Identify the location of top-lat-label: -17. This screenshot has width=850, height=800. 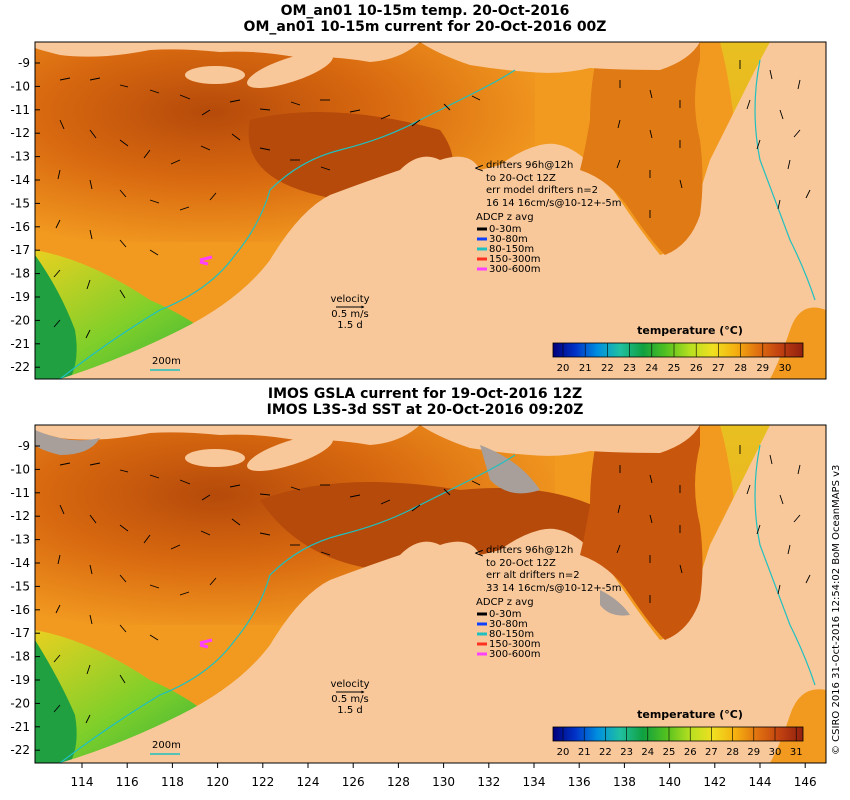
(20, 250).